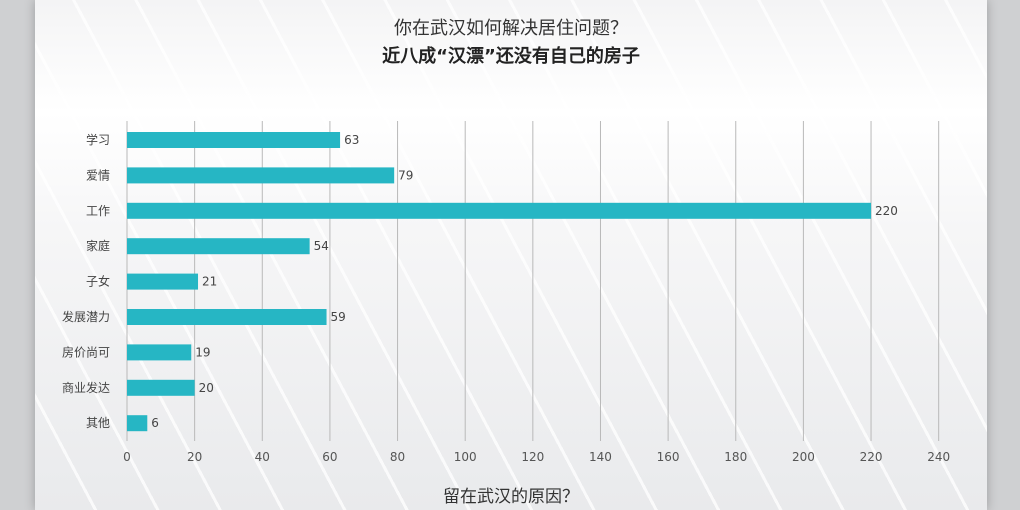 The width and height of the screenshot is (1020, 510). Describe the element at coordinates (86, 316) in the screenshot. I see `category-label: 发展潜力` at that location.